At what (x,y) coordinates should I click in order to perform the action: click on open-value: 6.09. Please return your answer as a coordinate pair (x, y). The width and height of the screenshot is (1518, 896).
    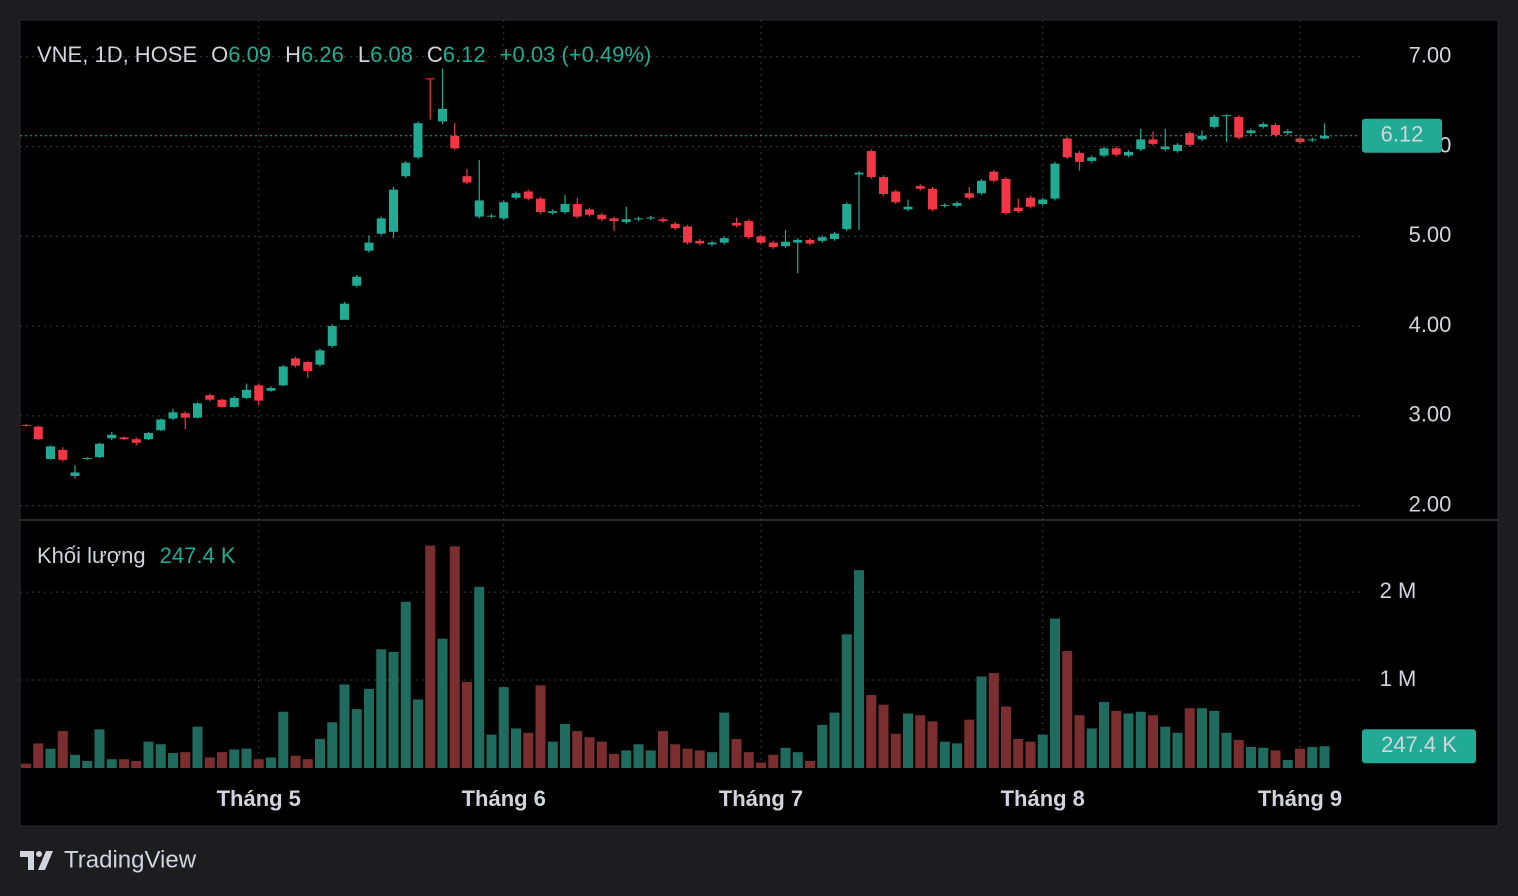
    Looking at the image, I should click on (249, 54).